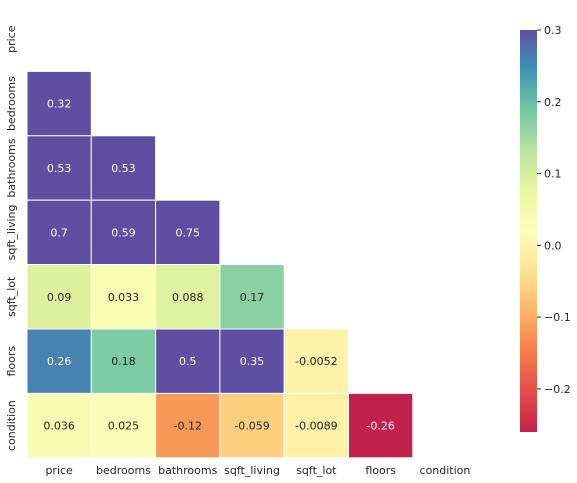  Describe the element at coordinates (528, 231) in the screenshot. I see `colorbar-gradient` at that location.